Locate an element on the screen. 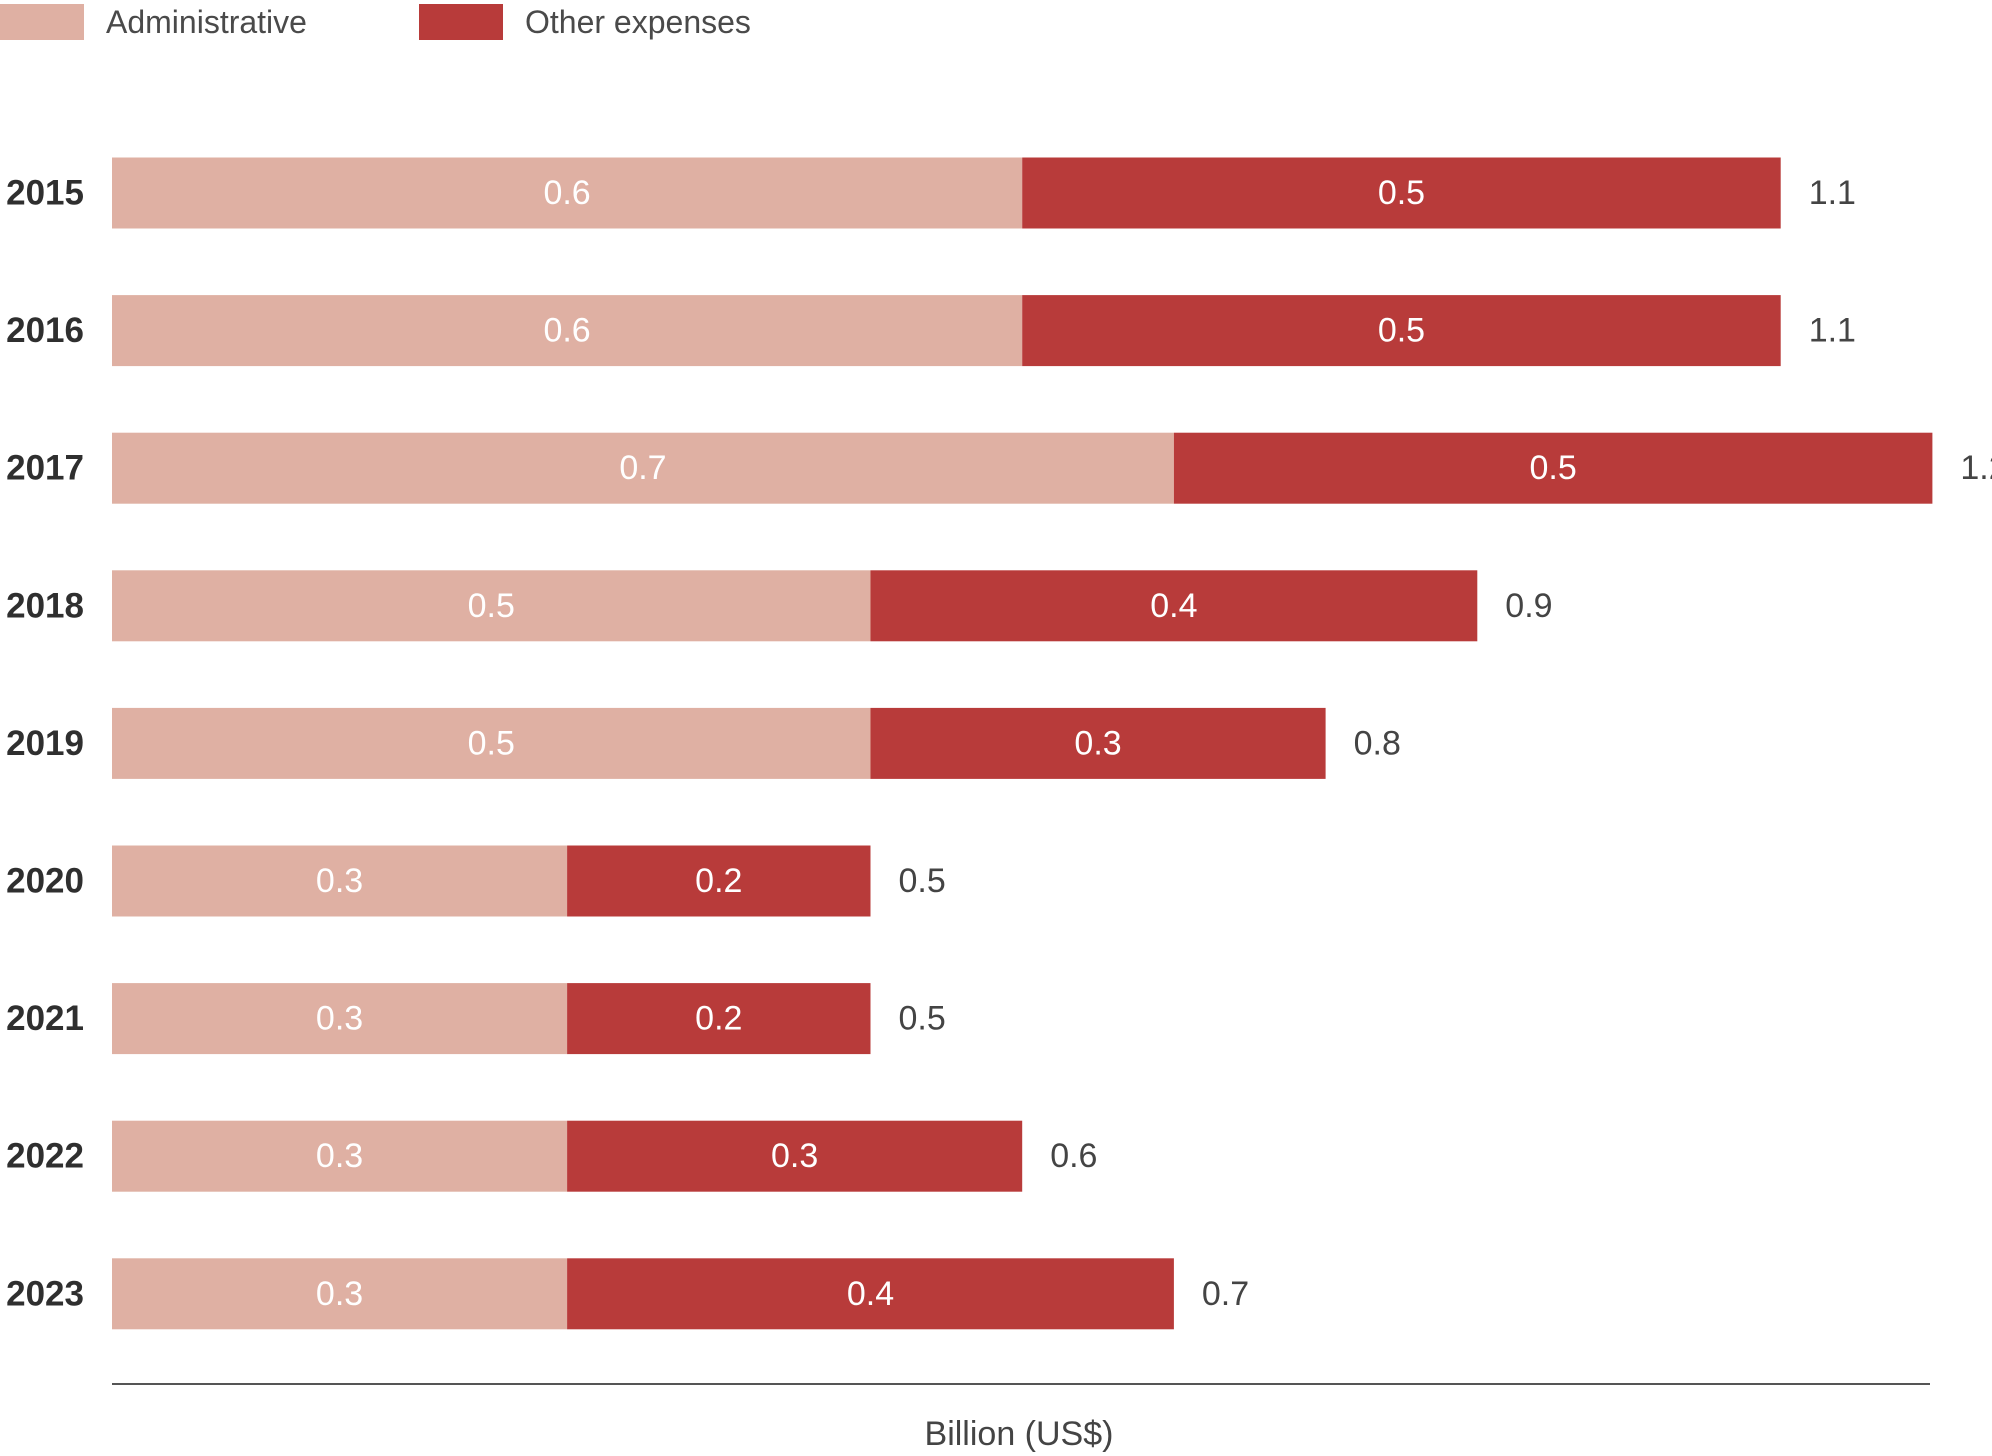 The width and height of the screenshot is (1992, 1456). total-label: 1.2 is located at coordinates (1976, 468).